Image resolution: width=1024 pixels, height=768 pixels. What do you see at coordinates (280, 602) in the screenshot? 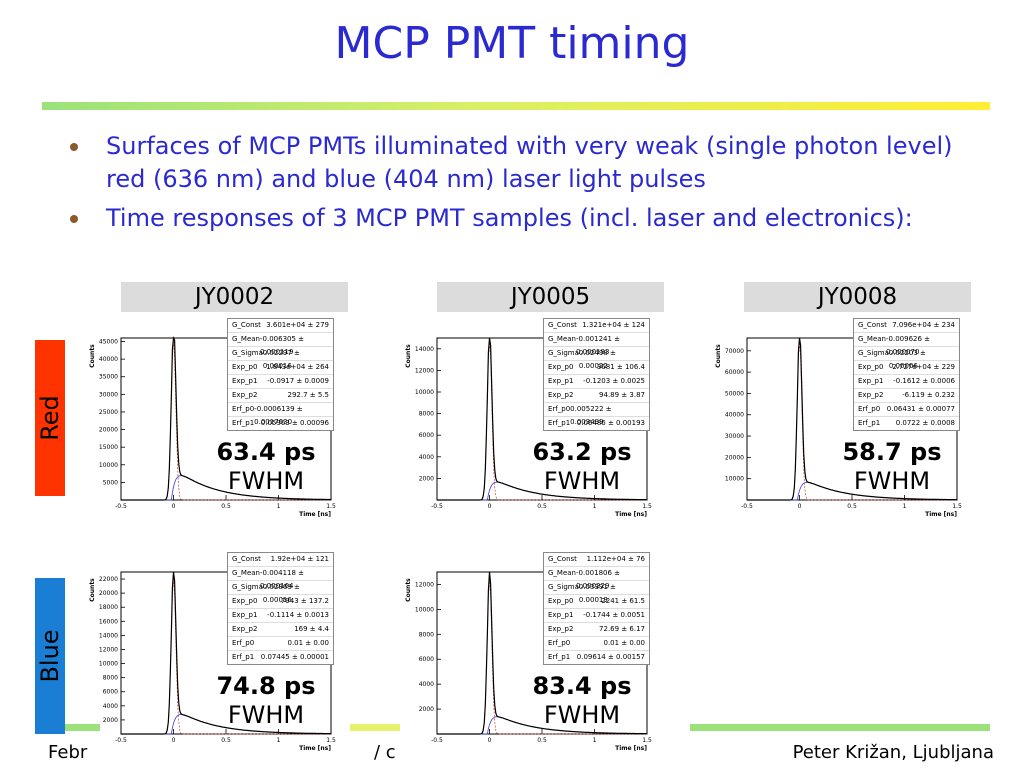
I see `fit-stats-row: Exp_p0 7943 ± 137.2` at bounding box center [280, 602].